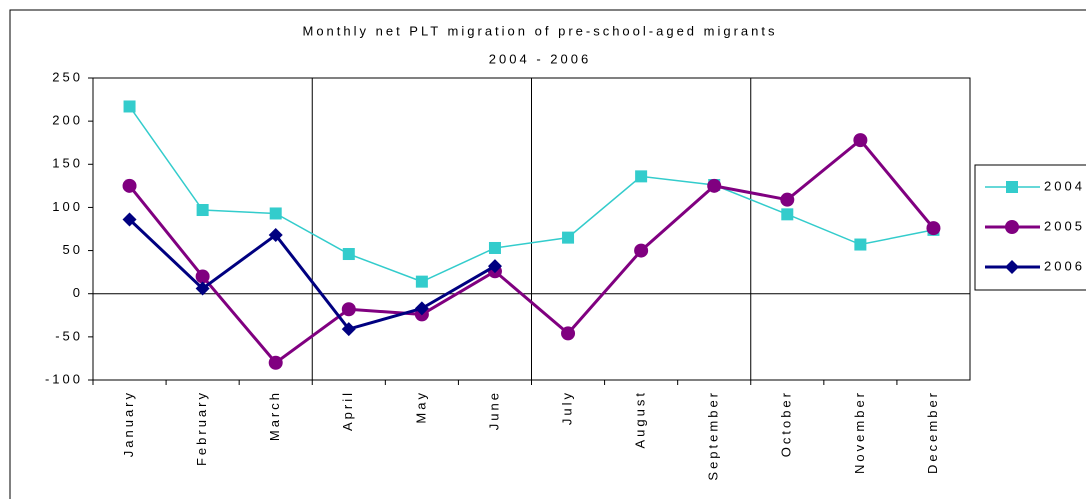 The height and width of the screenshot is (499, 1086). Describe the element at coordinates (713, 435) in the screenshot. I see `x-tick-label: September` at that location.